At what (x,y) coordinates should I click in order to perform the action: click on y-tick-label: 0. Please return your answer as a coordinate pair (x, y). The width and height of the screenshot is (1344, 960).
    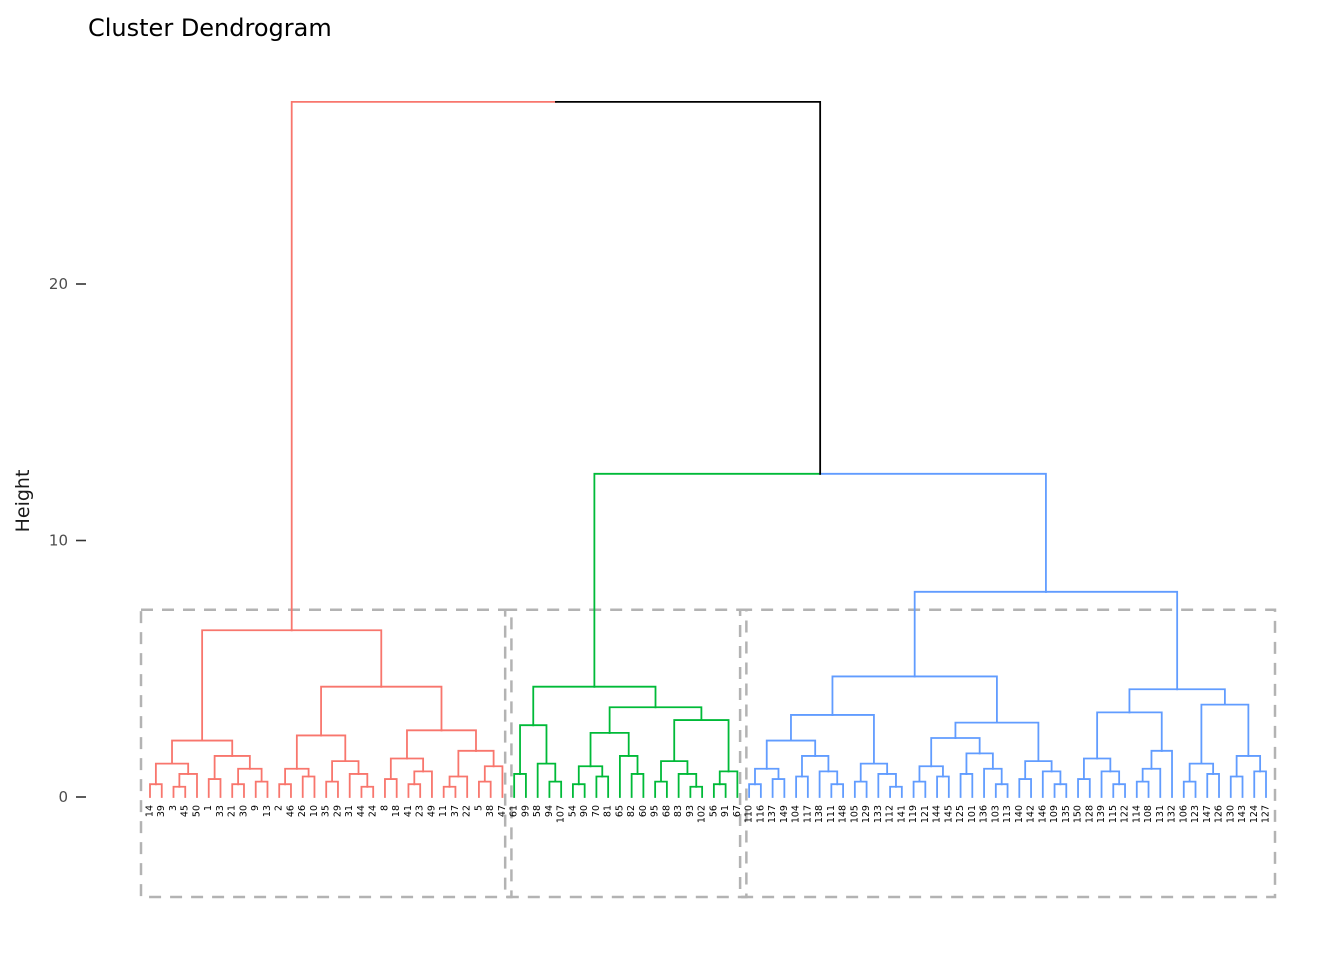
    Looking at the image, I should click on (63, 797).